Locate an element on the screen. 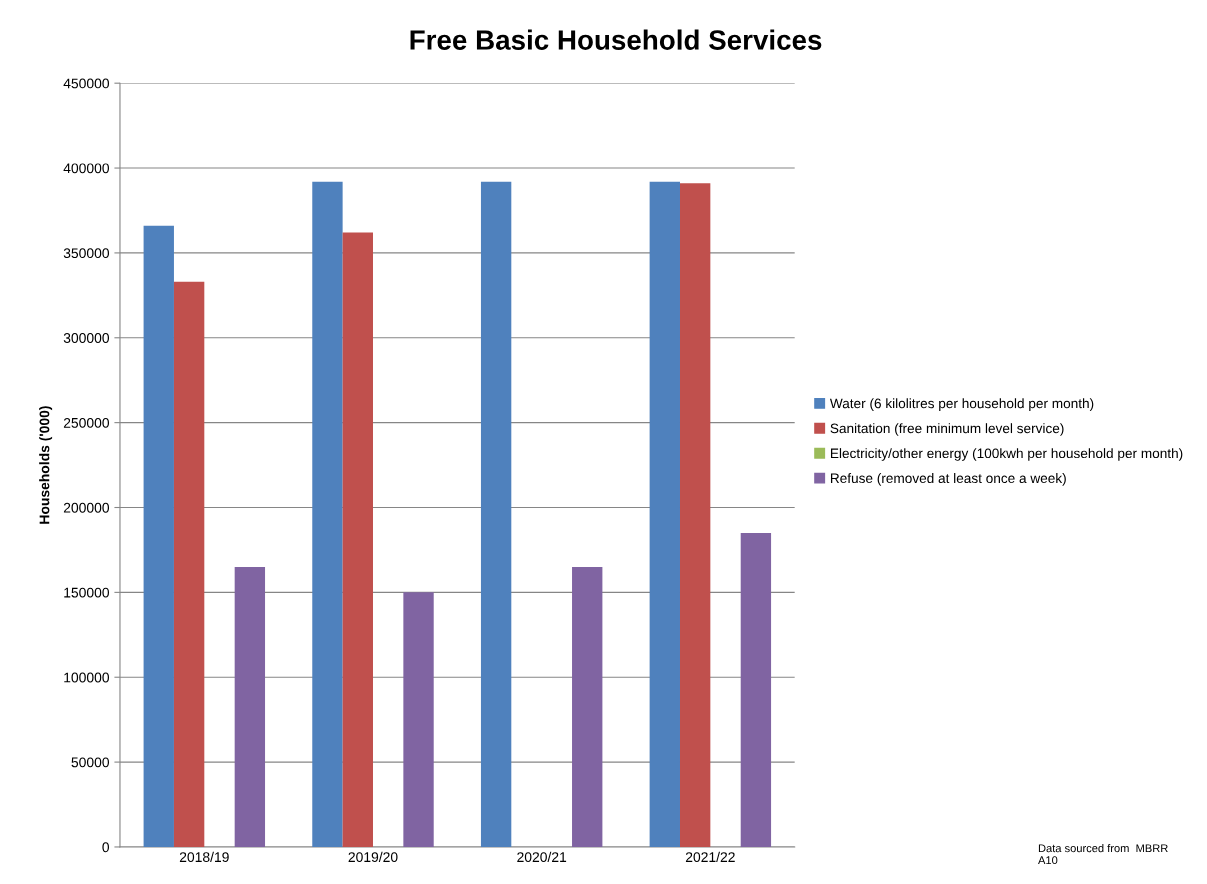 The height and width of the screenshot is (884, 1207). y-tick-label: 0 is located at coordinates (106, 847).